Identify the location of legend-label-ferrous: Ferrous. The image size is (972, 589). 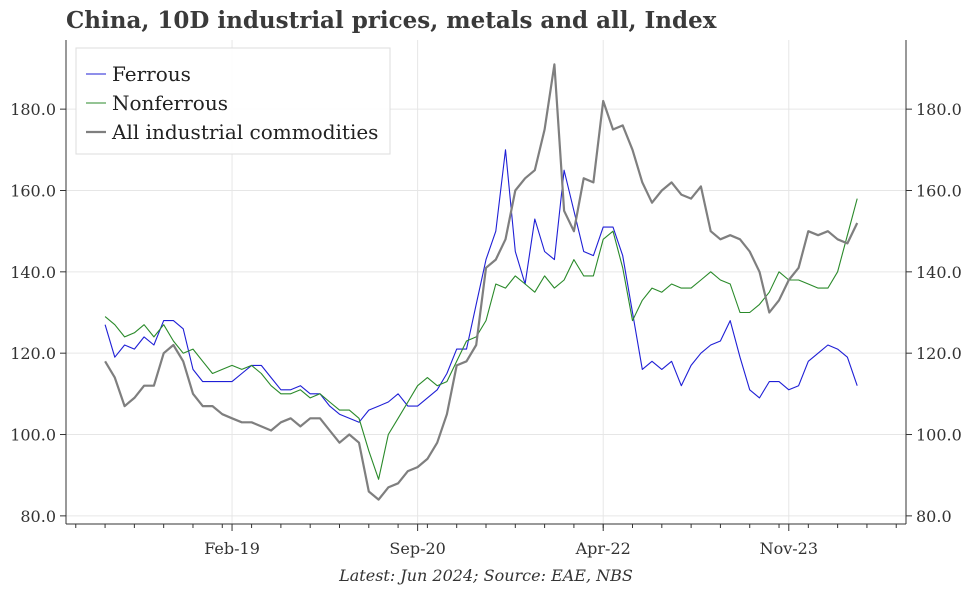
(151, 74).